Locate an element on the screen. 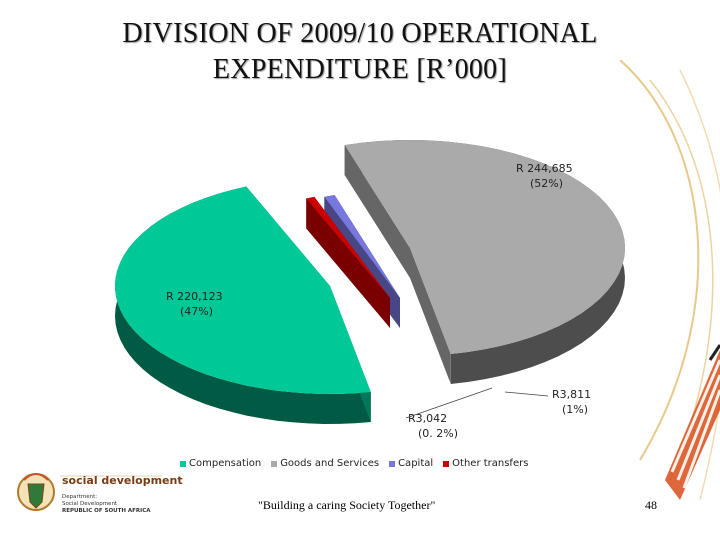  slice-capital-top is located at coordinates (362, 246).